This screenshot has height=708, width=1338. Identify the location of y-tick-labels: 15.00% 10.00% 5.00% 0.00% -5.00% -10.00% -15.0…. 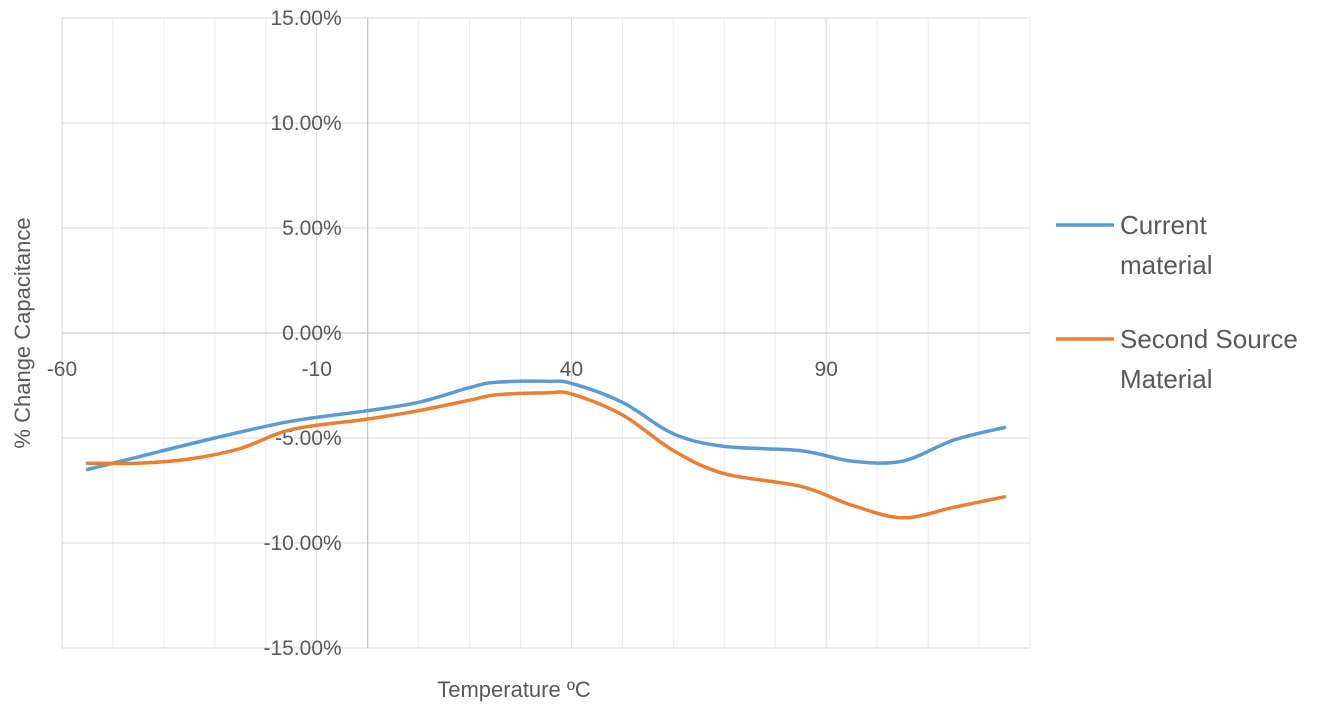
(302, 333).